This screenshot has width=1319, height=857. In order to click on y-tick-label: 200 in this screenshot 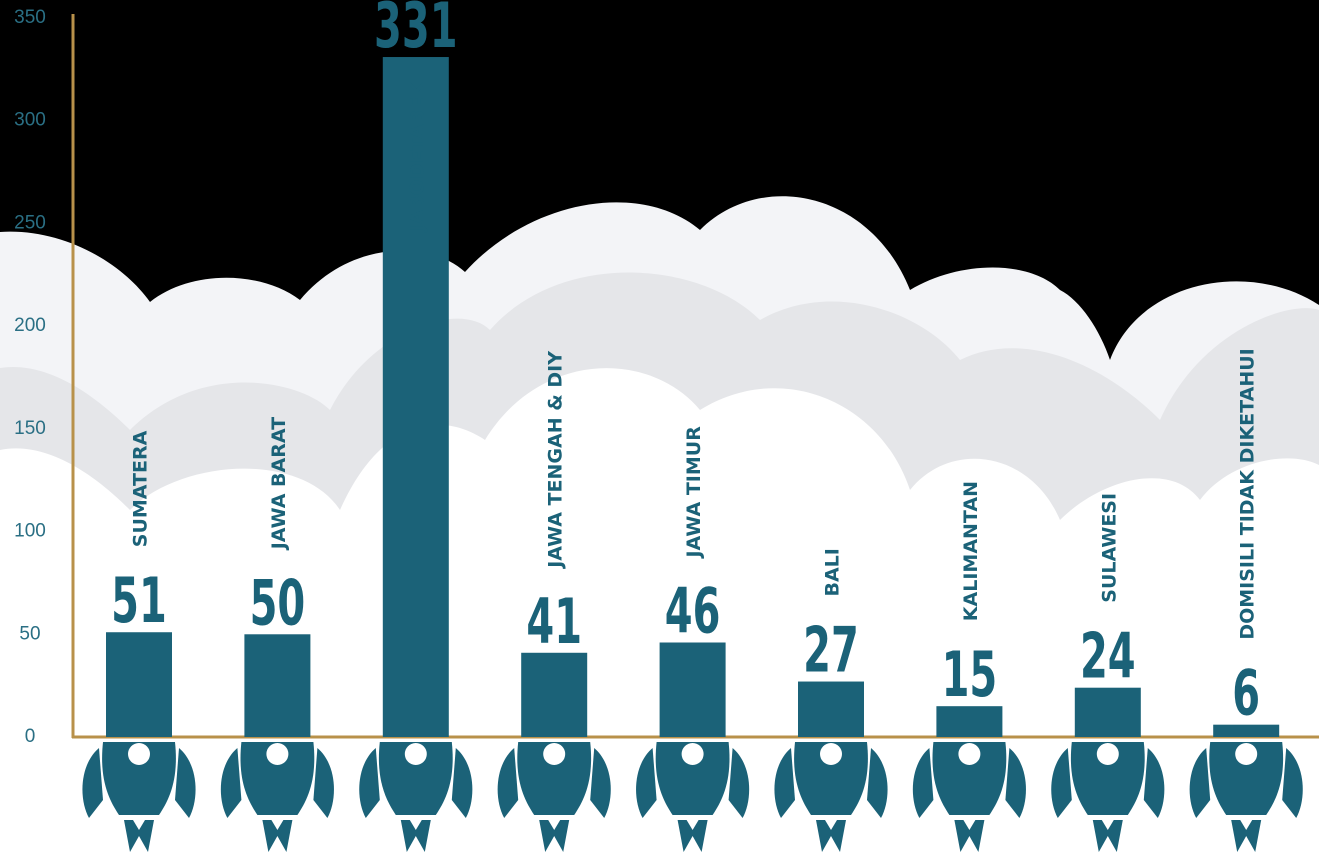, I will do `click(30, 325)`.